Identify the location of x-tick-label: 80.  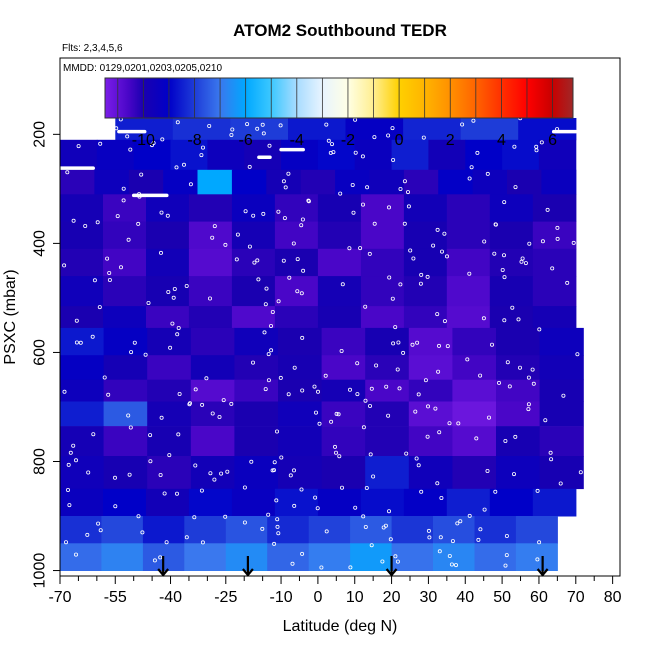
(613, 597).